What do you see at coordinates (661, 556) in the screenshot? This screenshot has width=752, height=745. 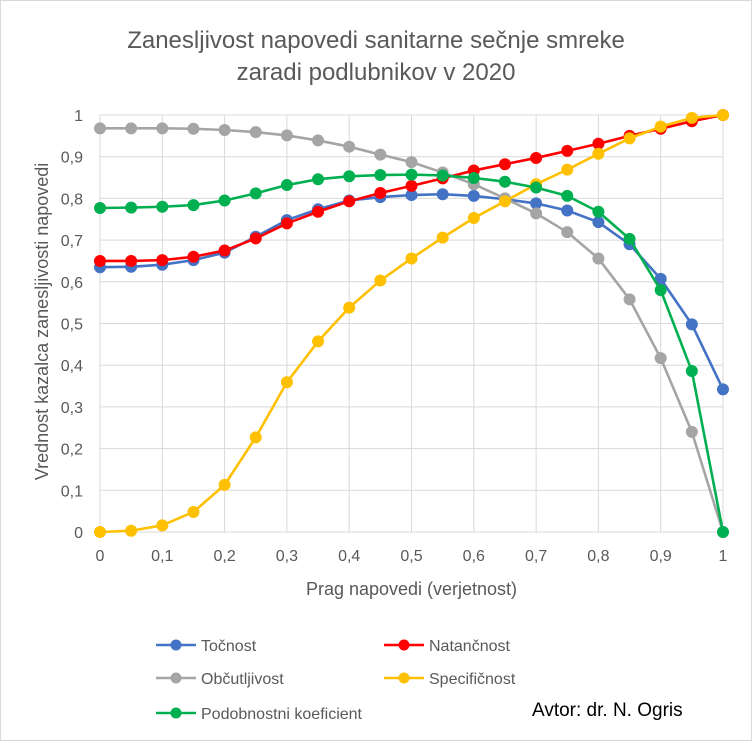 I see `x-tick-label: 0,9` at bounding box center [661, 556].